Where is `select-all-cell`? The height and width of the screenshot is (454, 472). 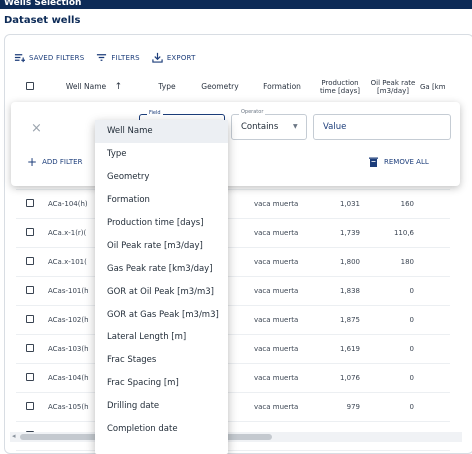 select-all-cell is located at coordinates (30, 87).